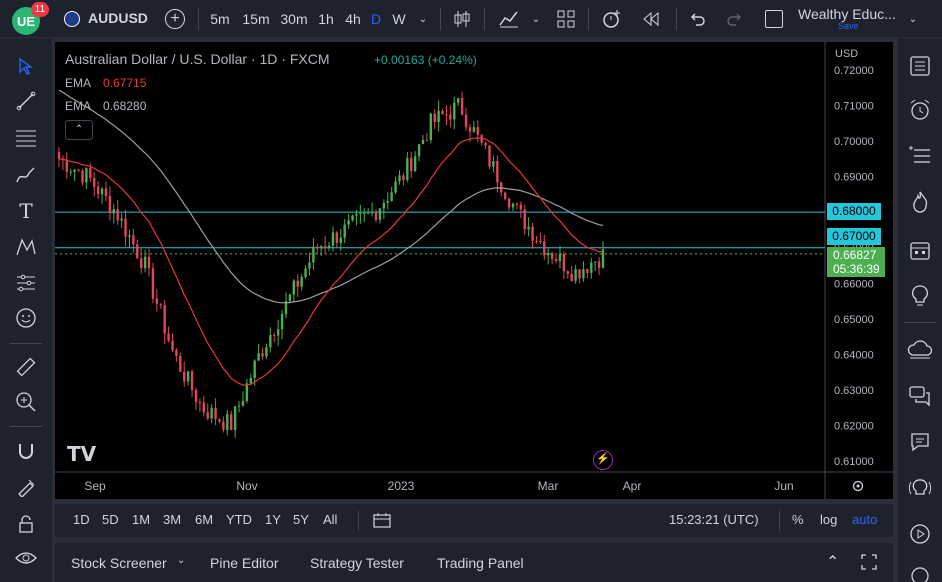  I want to click on interval-30m: 30m, so click(294, 19).